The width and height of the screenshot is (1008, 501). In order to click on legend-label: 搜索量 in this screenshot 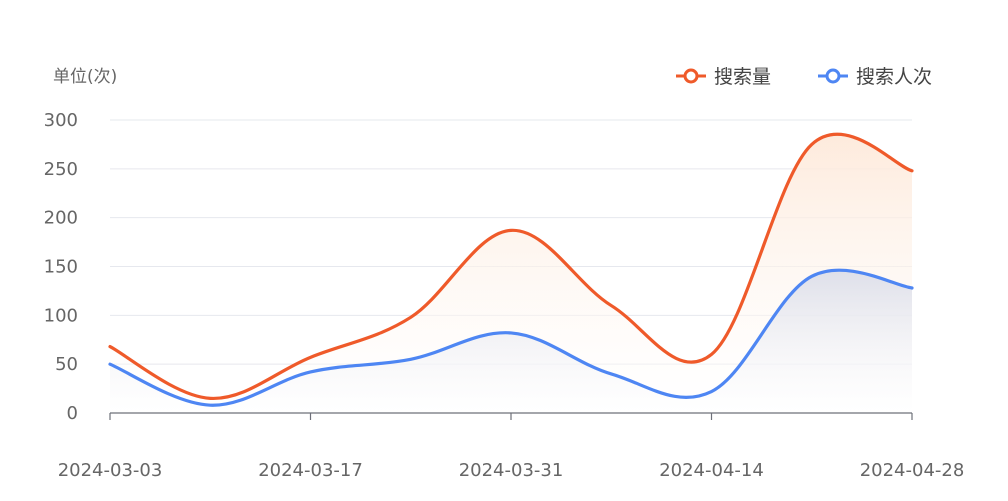, I will do `click(742, 77)`.